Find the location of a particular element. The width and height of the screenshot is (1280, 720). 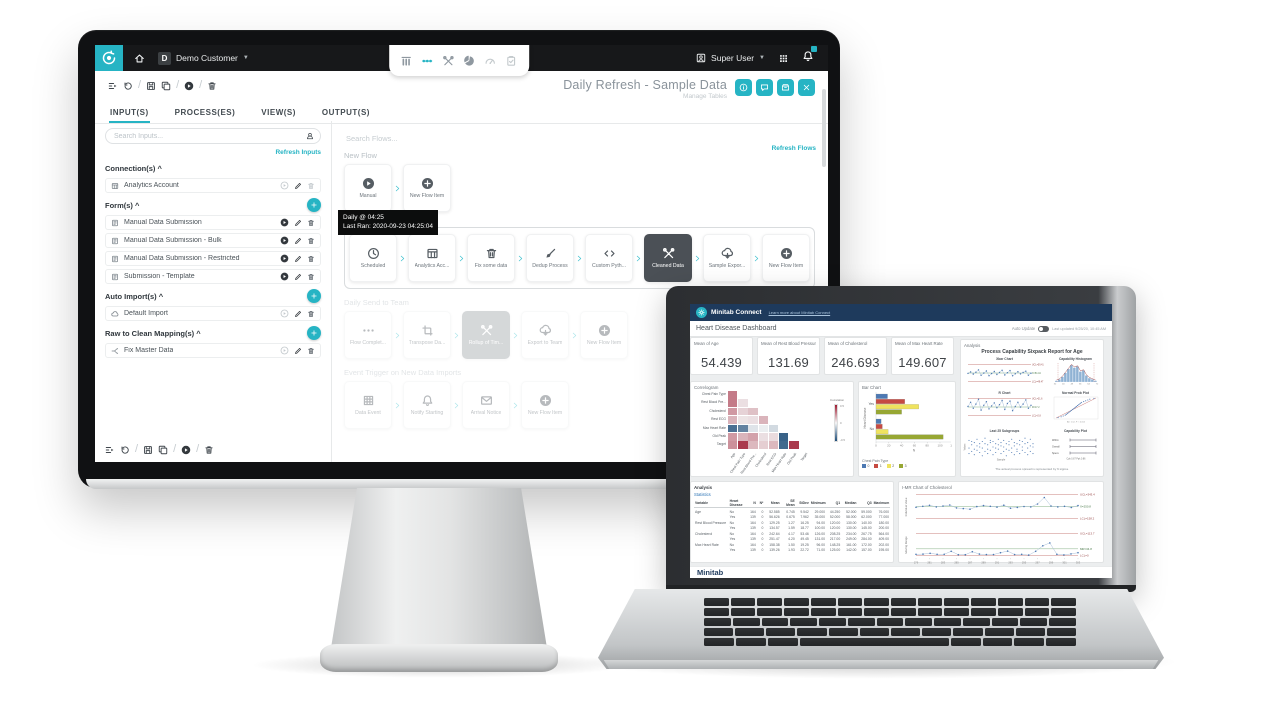

flow-step-dedup-process: Dedup Process is located at coordinates (550, 258).